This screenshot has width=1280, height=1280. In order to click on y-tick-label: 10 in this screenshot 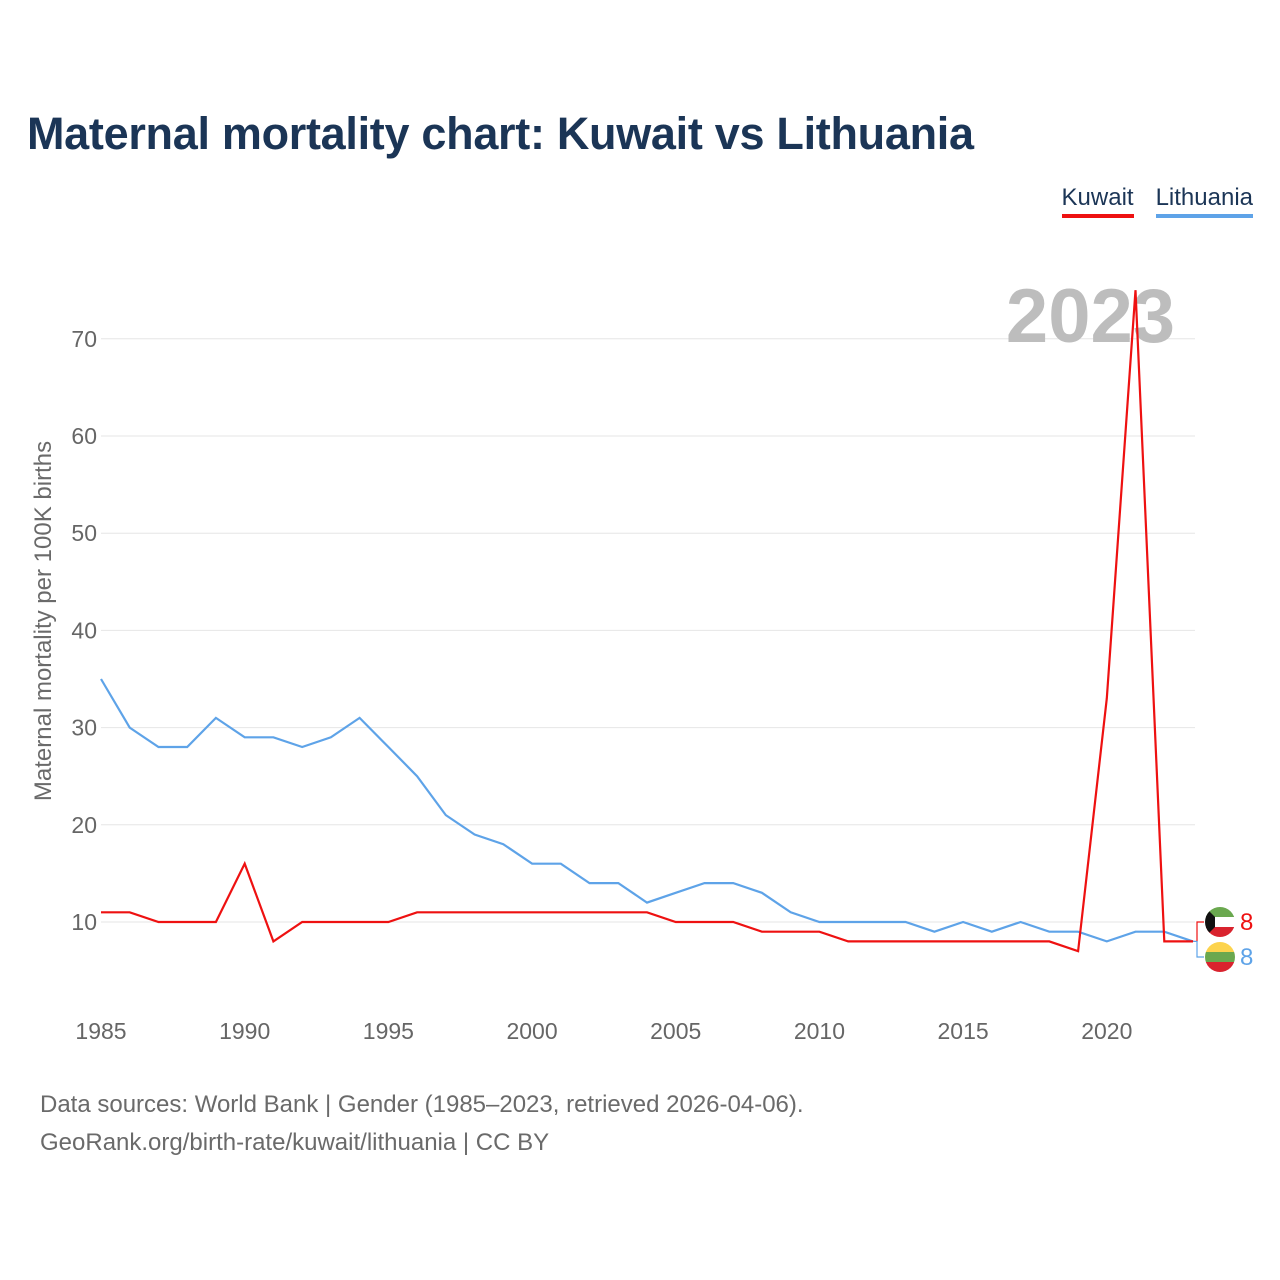, I will do `click(84, 922)`.